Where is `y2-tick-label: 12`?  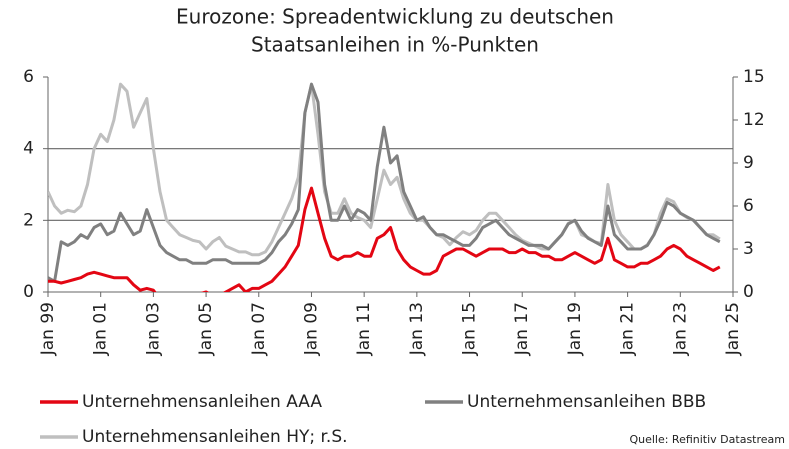
y2-tick-label: 12 is located at coordinates (754, 120).